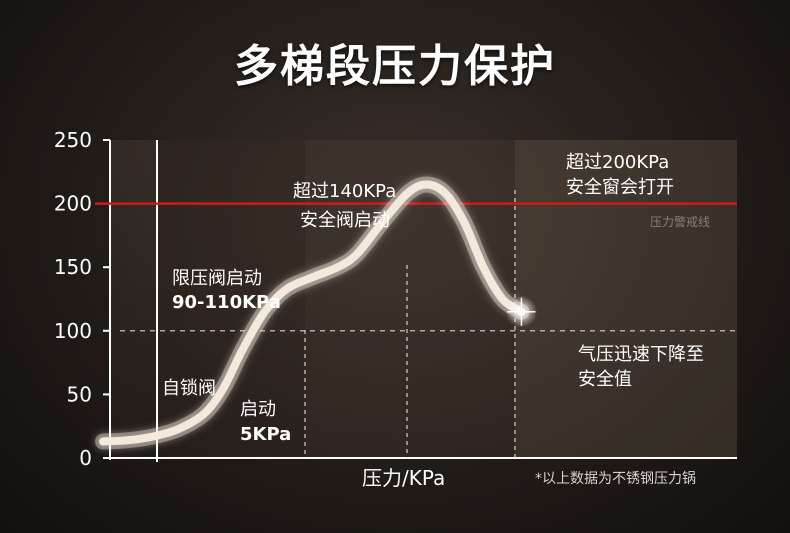  What do you see at coordinates (258, 409) in the screenshot?
I see `annotation-start-label: 启动` at bounding box center [258, 409].